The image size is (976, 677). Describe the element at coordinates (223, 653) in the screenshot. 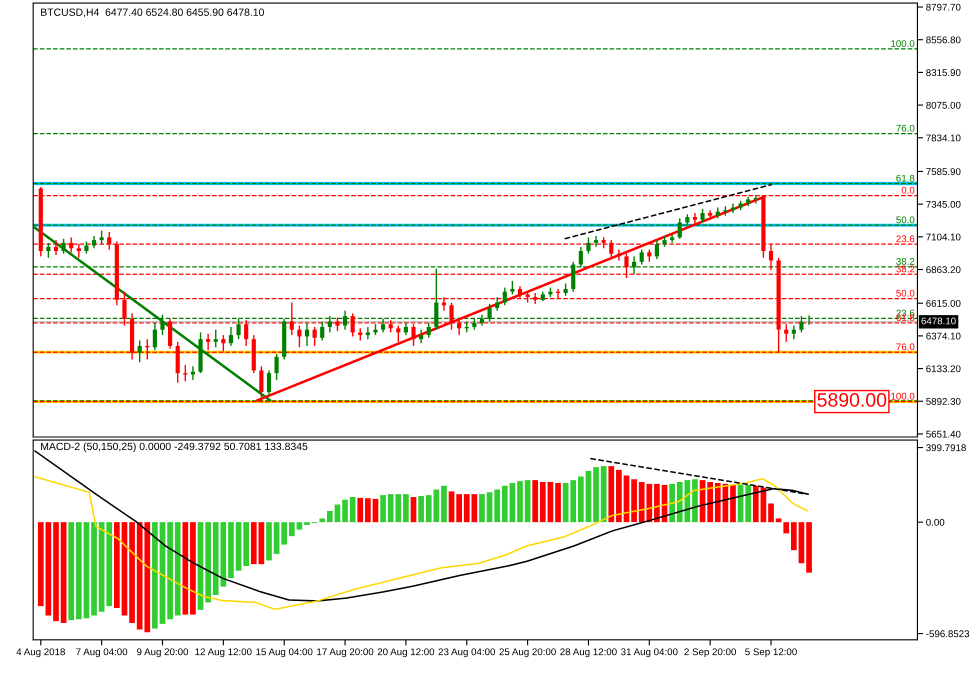

I see `x-tick-label: 12 Aug 12:00` at that location.